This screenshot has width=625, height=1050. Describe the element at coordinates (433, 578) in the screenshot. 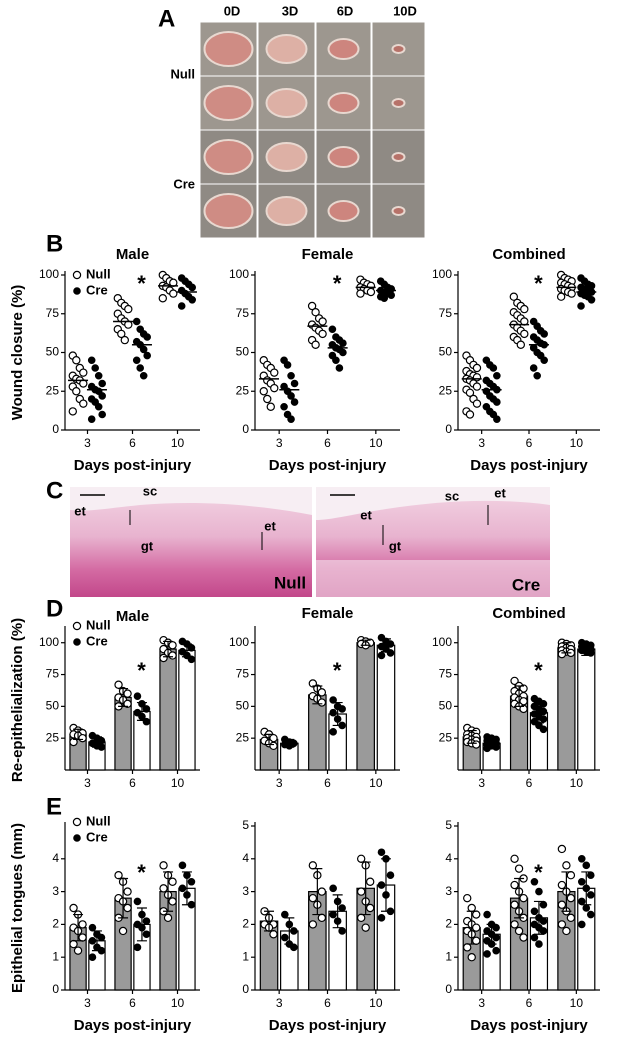

I see `histology-background` at that location.